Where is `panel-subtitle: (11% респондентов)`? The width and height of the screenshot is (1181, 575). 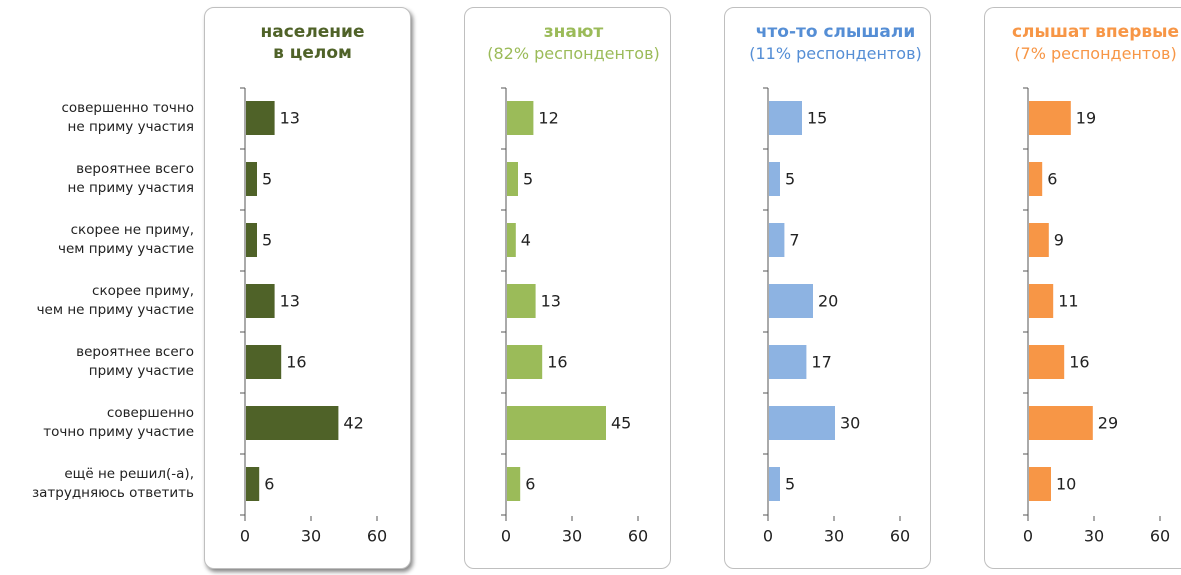 panel-subtitle: (11% респондентов) is located at coordinates (835, 53).